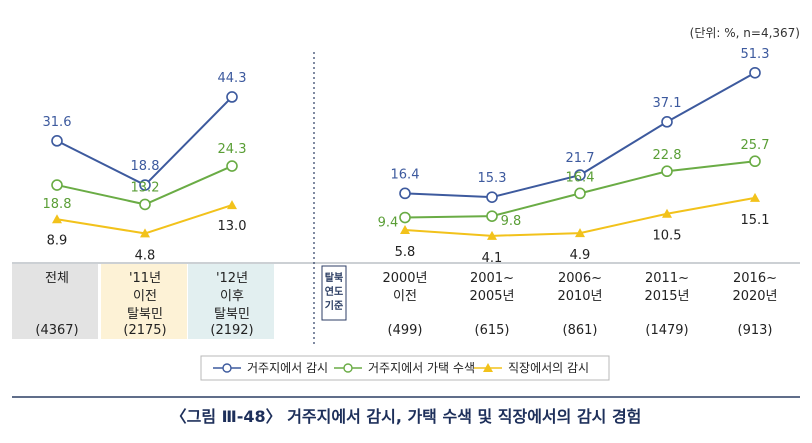 The width and height of the screenshot is (812, 443). Describe the element at coordinates (754, 296) in the screenshot. I see `category-label: 2020년` at that location.